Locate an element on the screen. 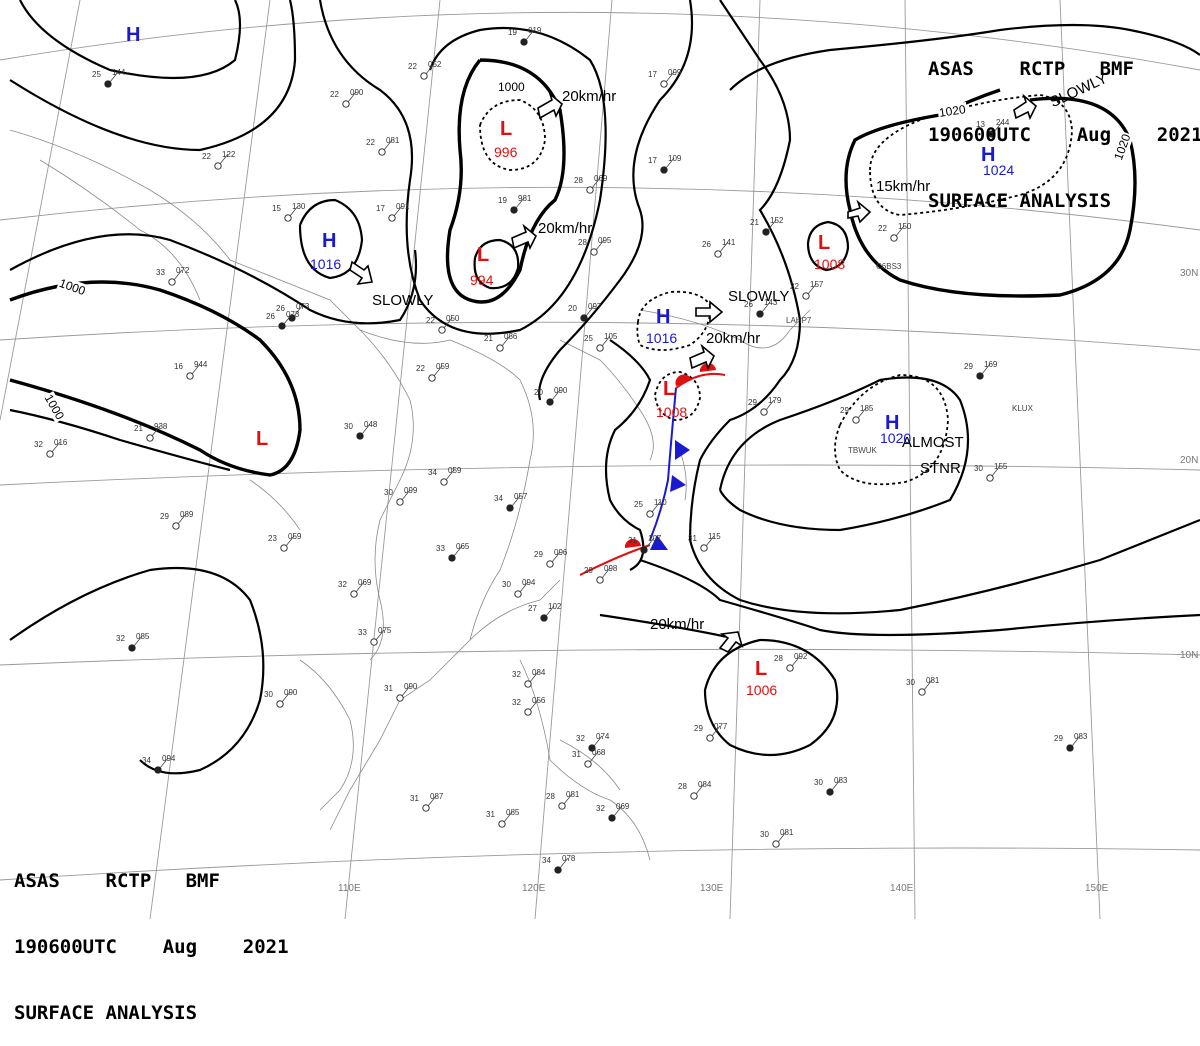 This screenshot has height=1046, width=1200. station-pressure: 102 is located at coordinates (555, 606).